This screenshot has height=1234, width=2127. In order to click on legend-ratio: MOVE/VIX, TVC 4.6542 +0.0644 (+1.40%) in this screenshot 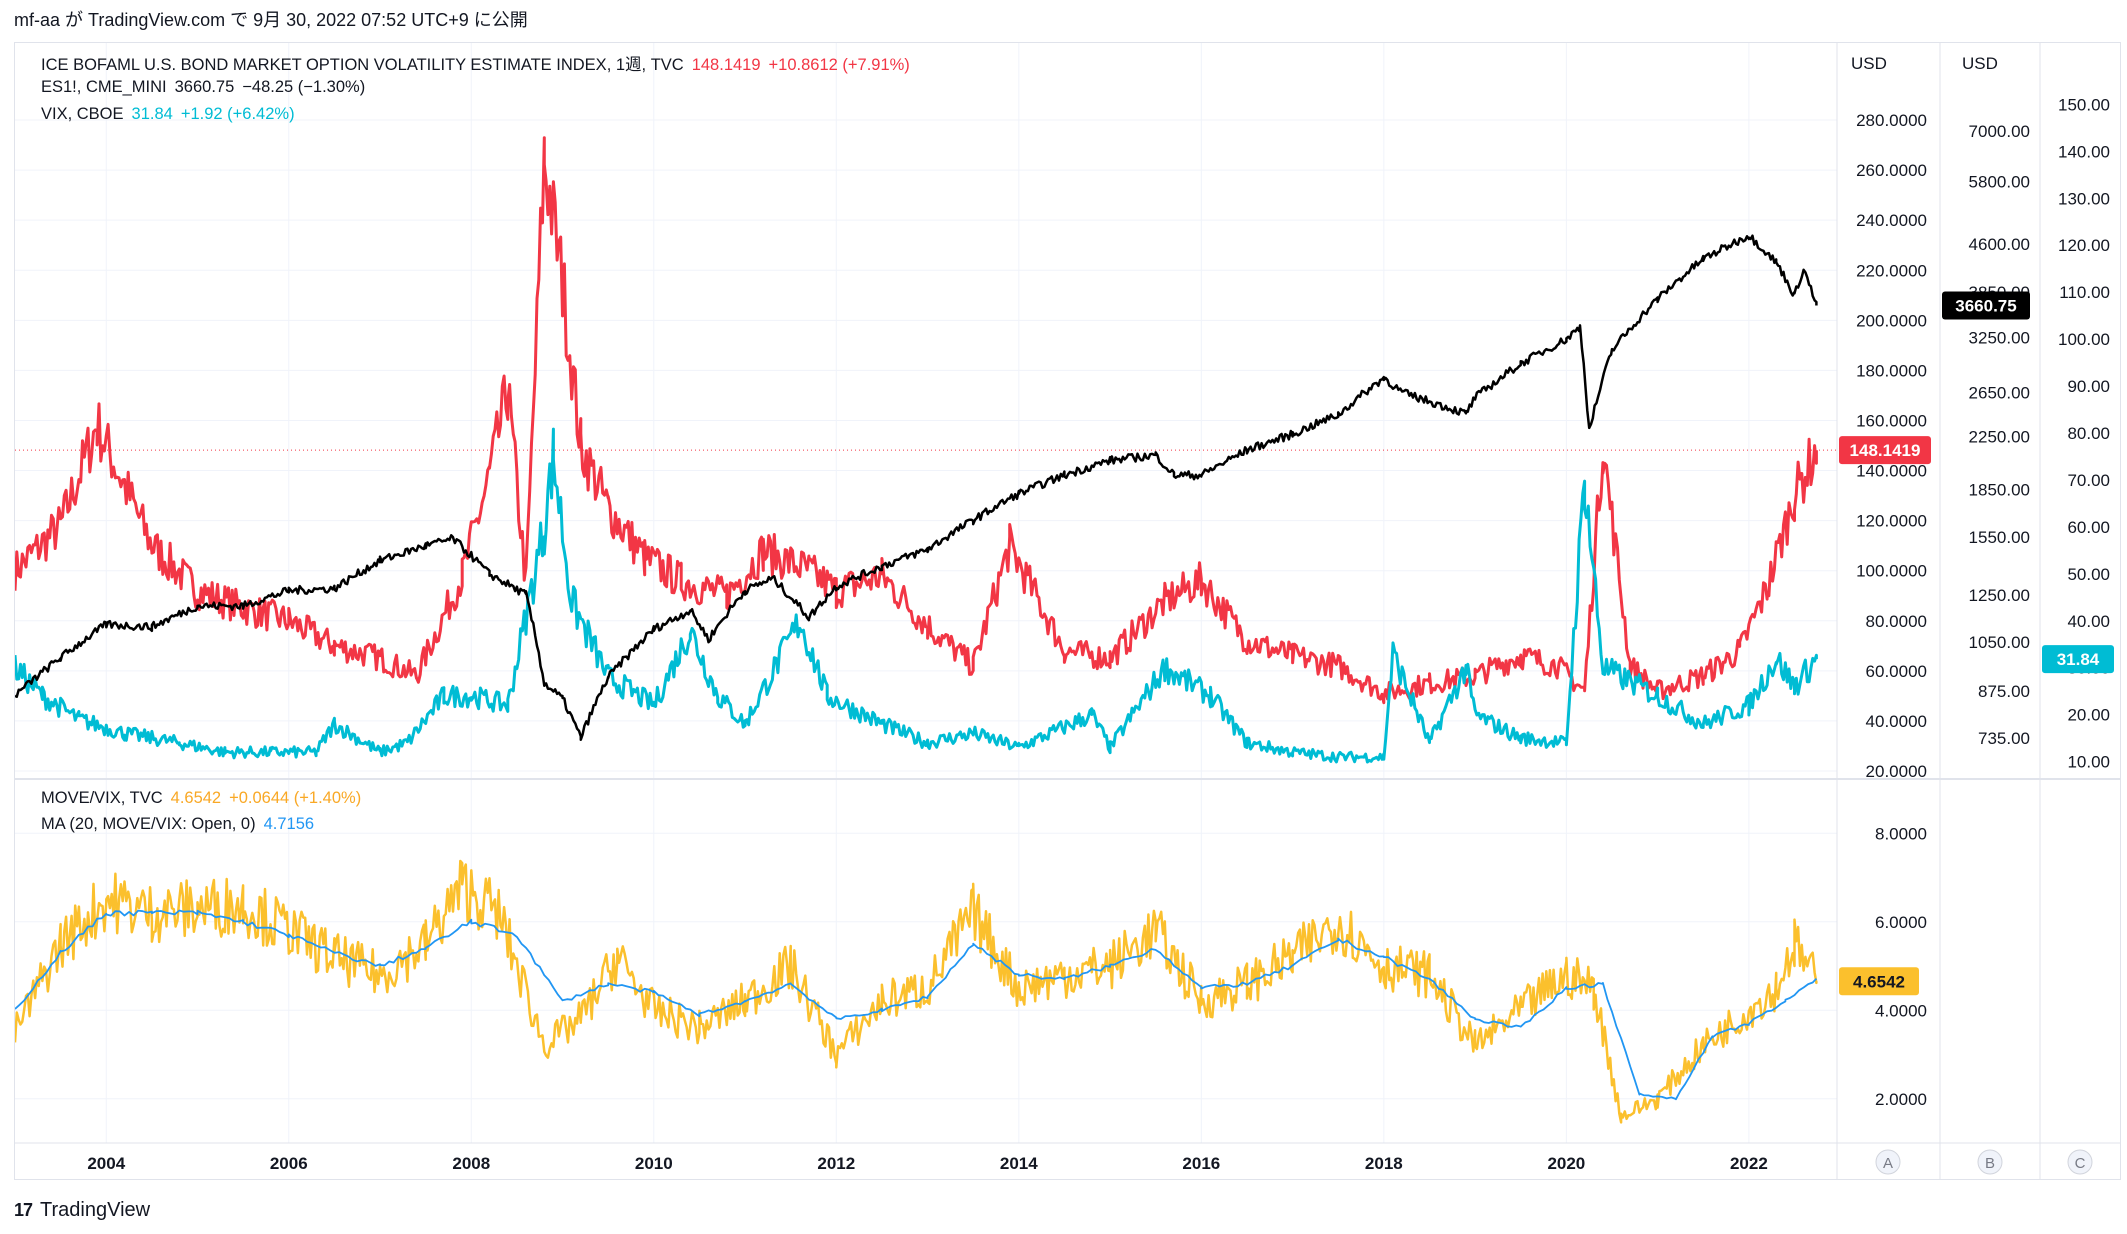, I will do `click(205, 798)`.